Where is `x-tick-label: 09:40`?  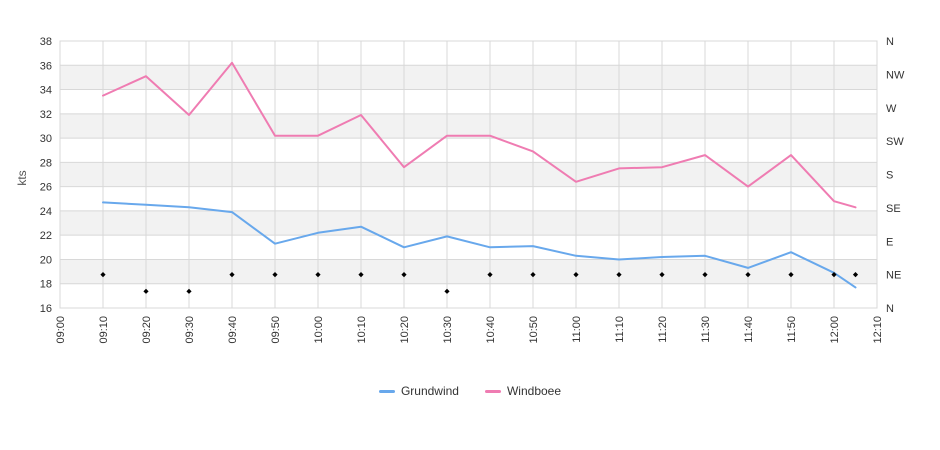
x-tick-label: 09:40 is located at coordinates (233, 330).